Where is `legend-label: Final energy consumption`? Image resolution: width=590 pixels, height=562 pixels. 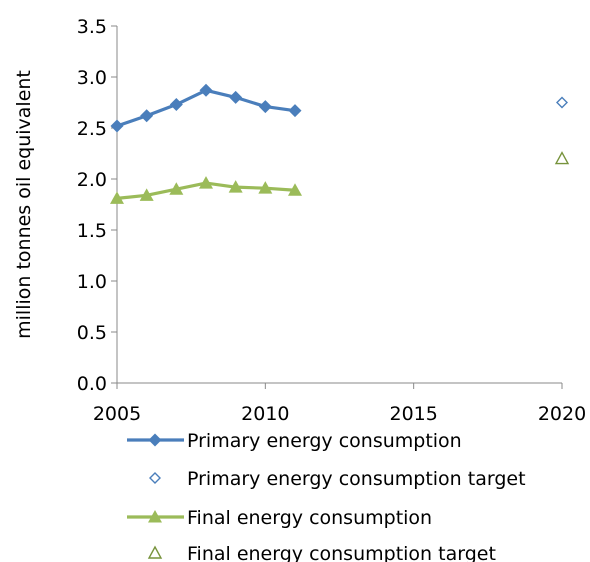 legend-label: Final energy consumption is located at coordinates (309, 518).